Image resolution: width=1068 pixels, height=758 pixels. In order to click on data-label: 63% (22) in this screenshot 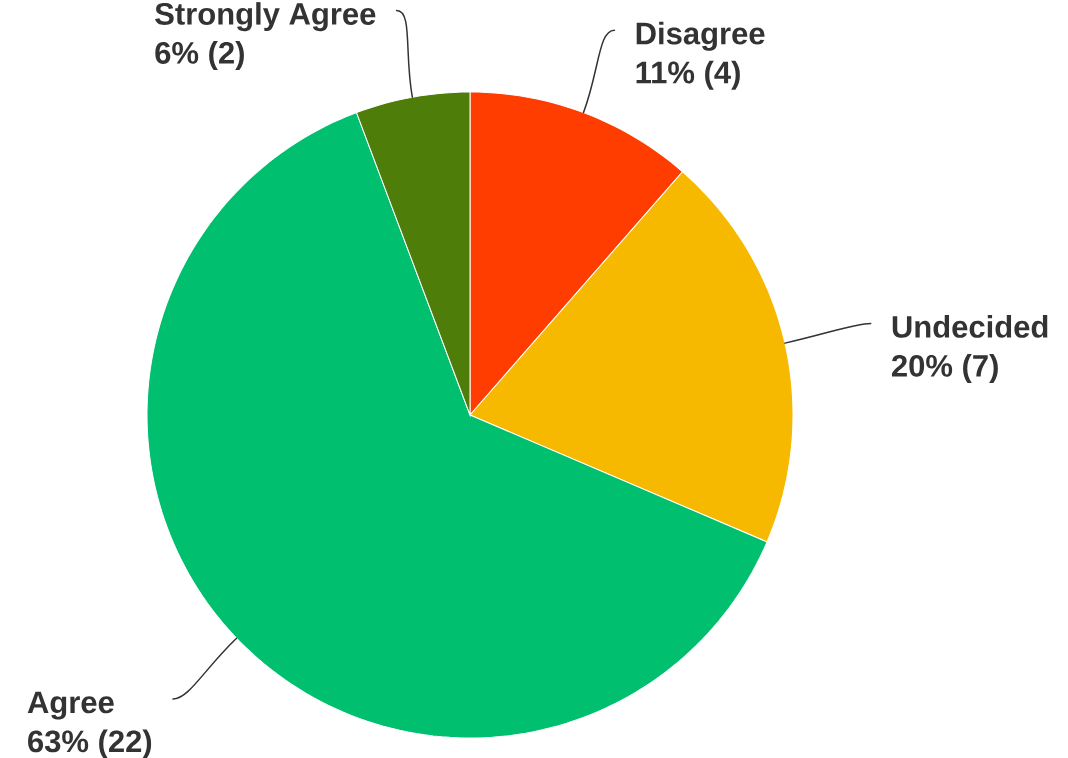, I will do `click(90, 743)`.